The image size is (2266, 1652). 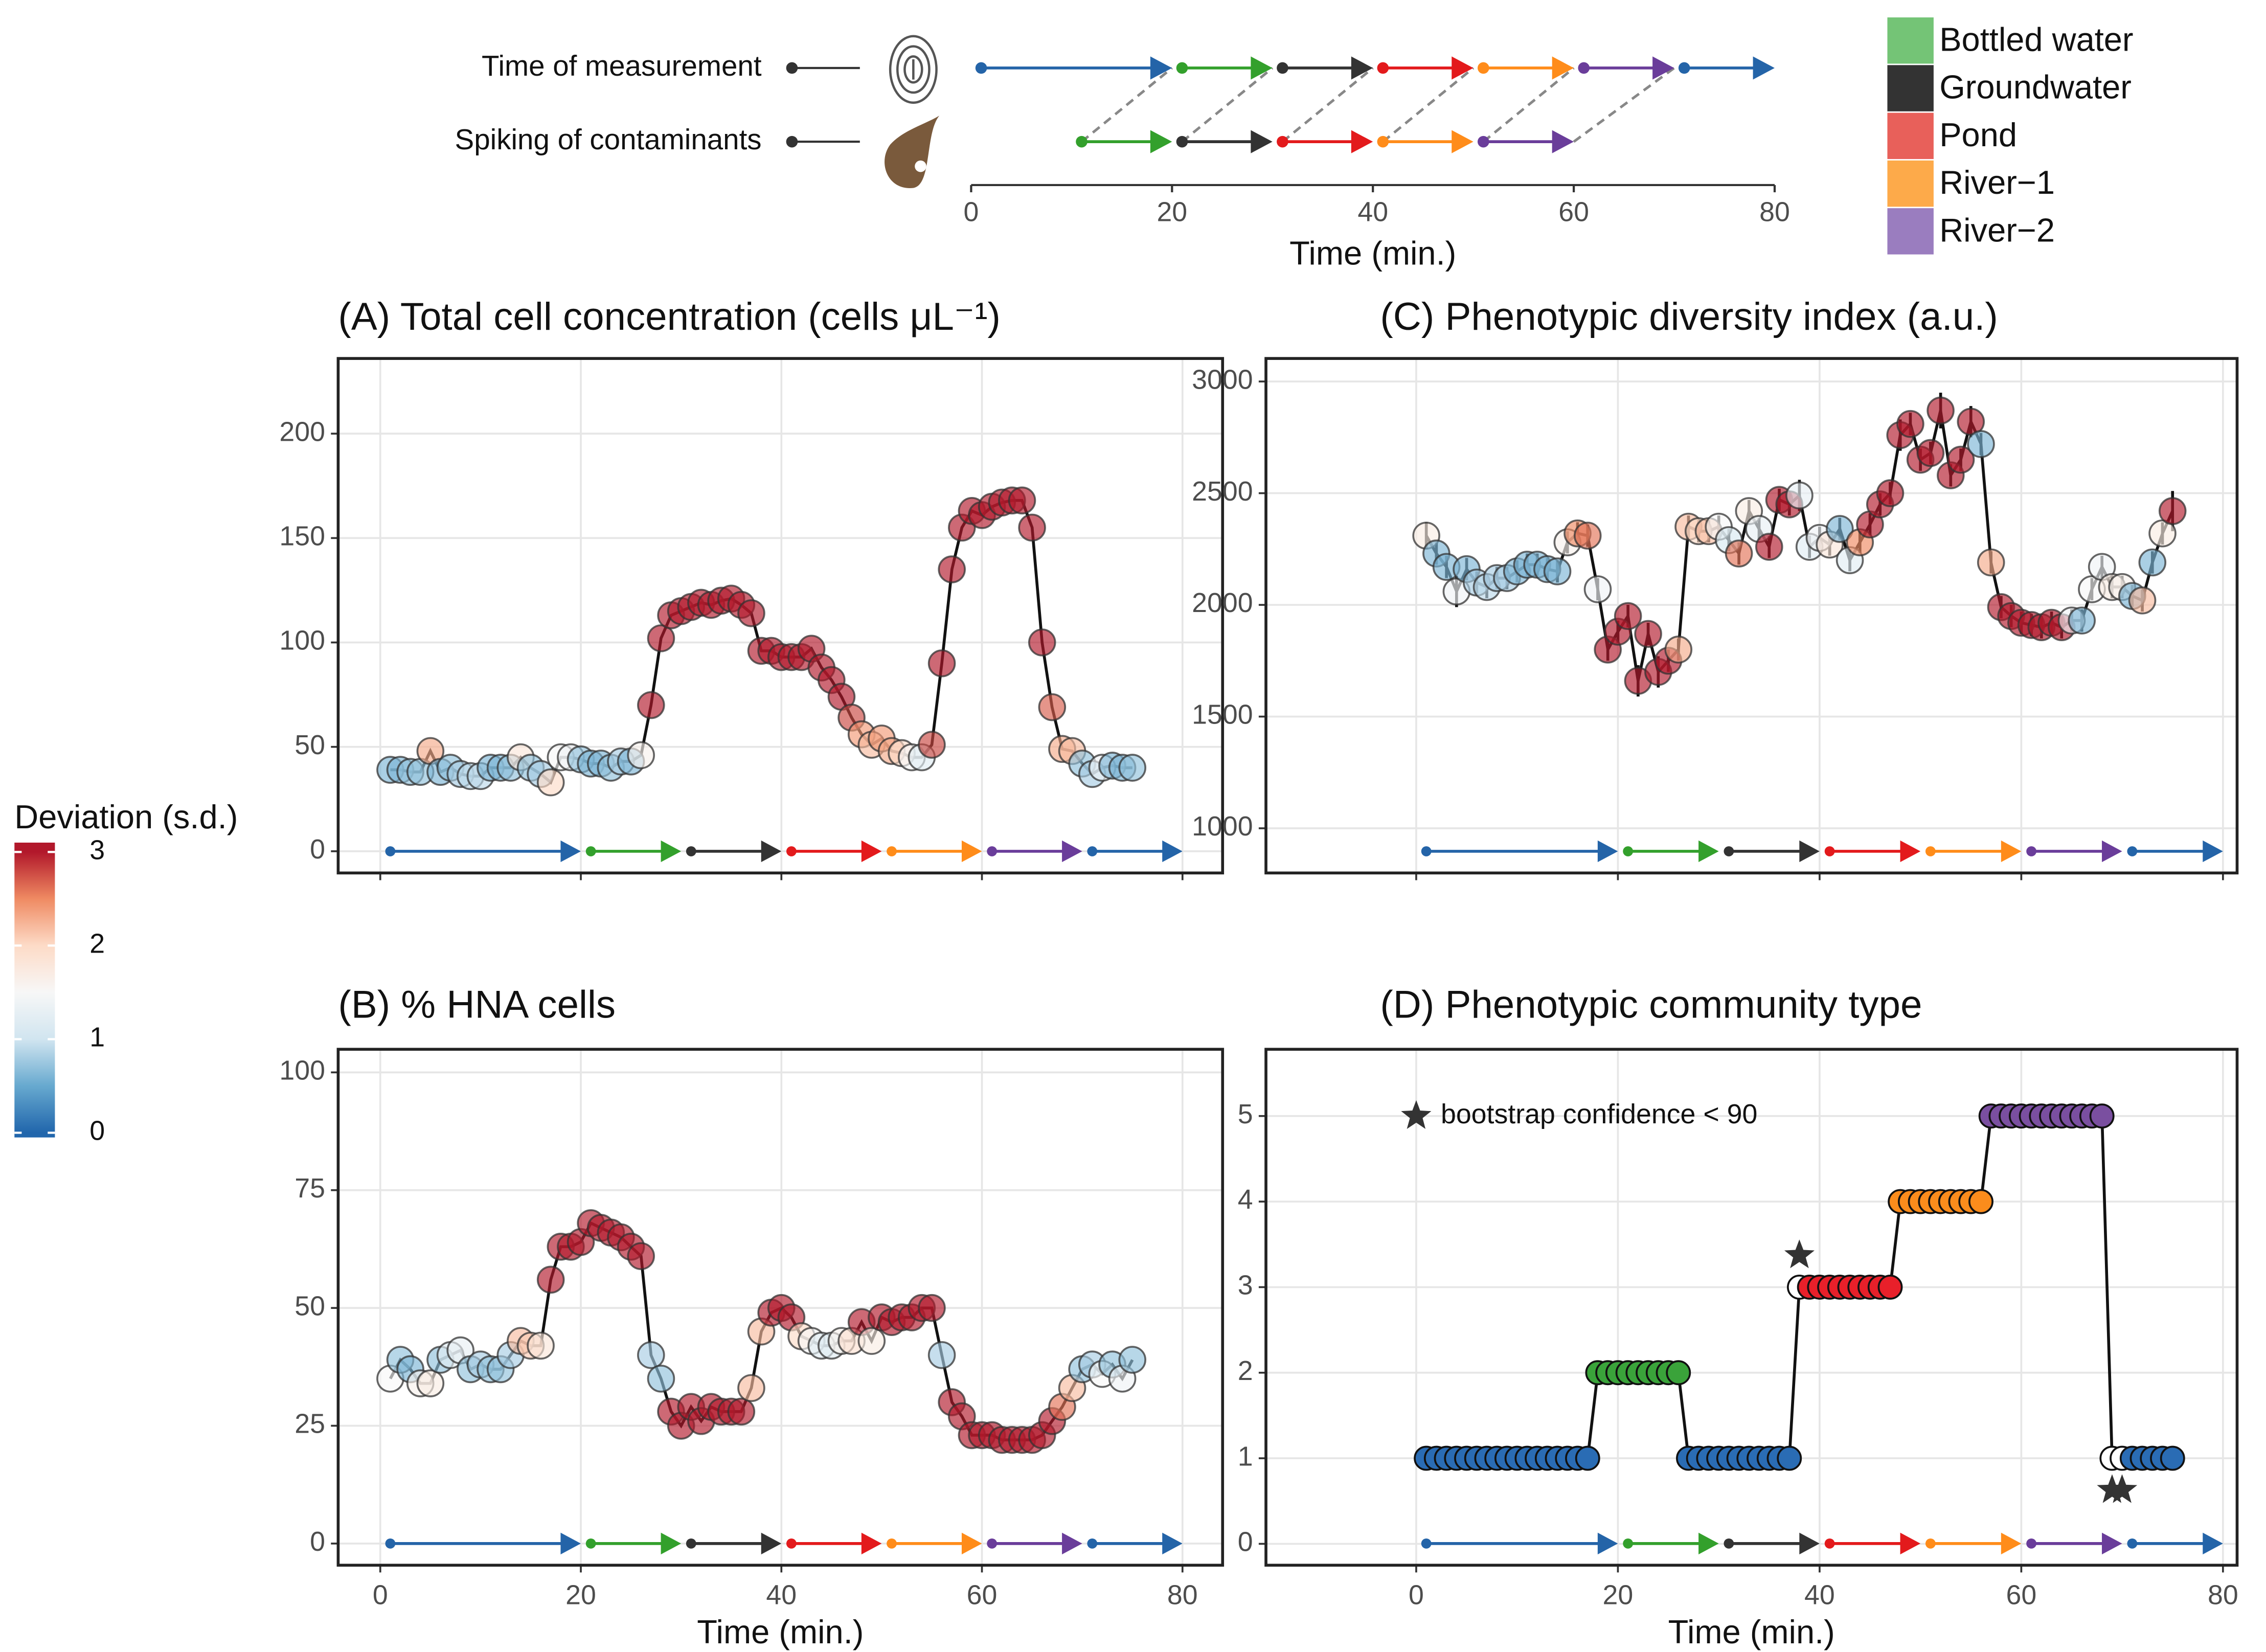 I want to click on x-tick-label: 0, so click(x=1417, y=1595).